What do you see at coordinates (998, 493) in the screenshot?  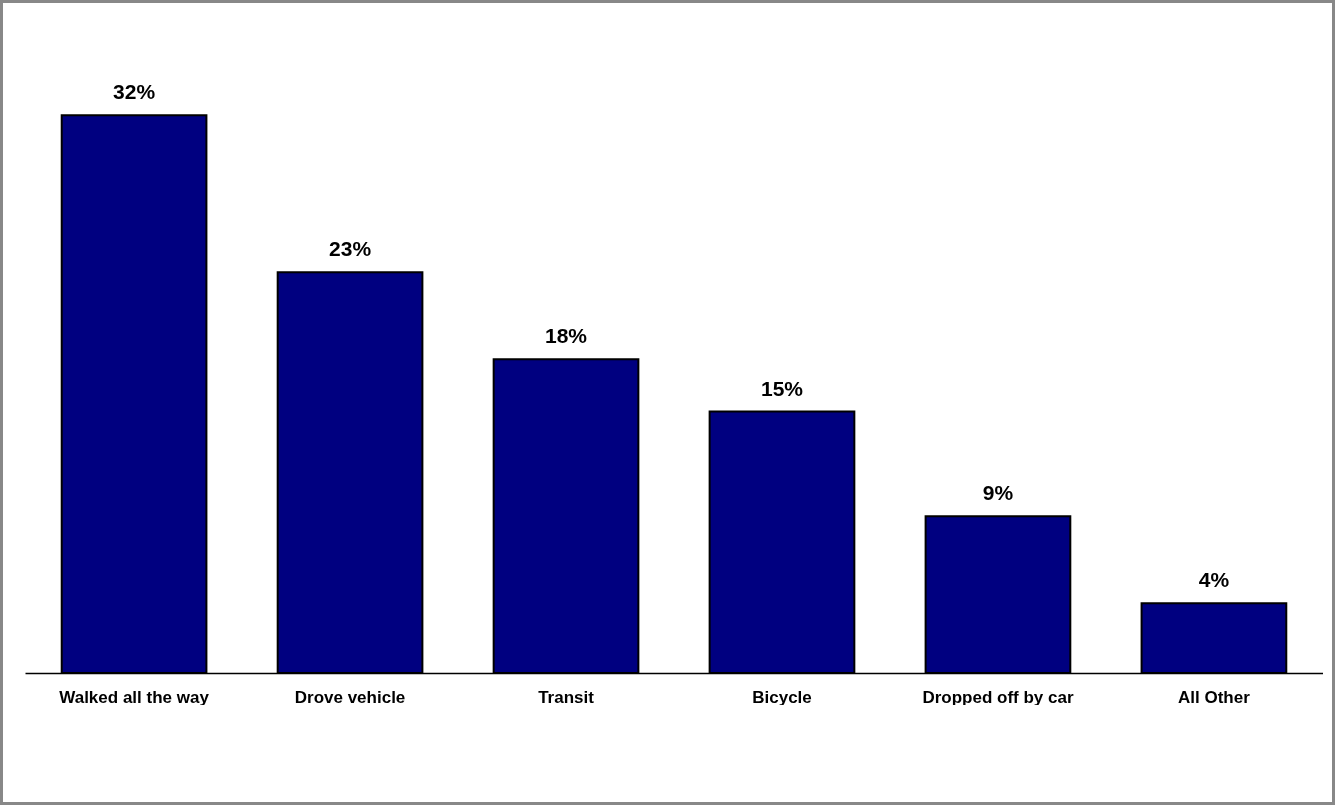 I see `data-label: 9%` at bounding box center [998, 493].